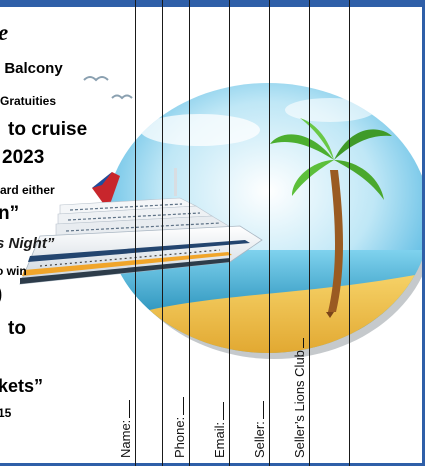 The height and width of the screenshot is (466, 425). Describe the element at coordinates (27, 243) in the screenshot. I see `flyer-night-line: s Night”` at that location.